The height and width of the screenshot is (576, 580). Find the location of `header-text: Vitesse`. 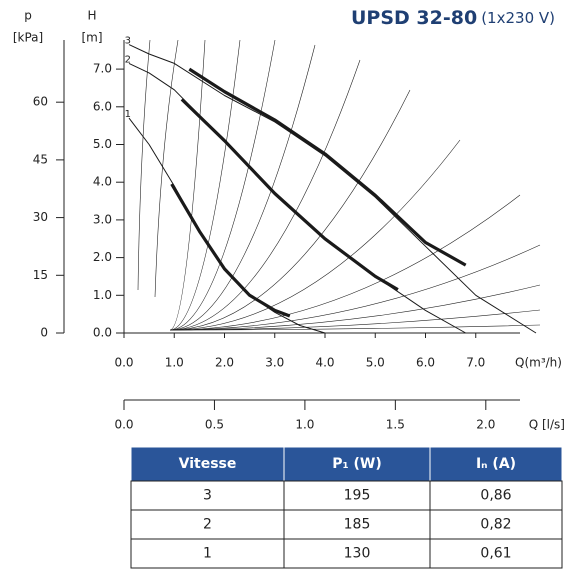

header-text: Vitesse is located at coordinates (208, 464).